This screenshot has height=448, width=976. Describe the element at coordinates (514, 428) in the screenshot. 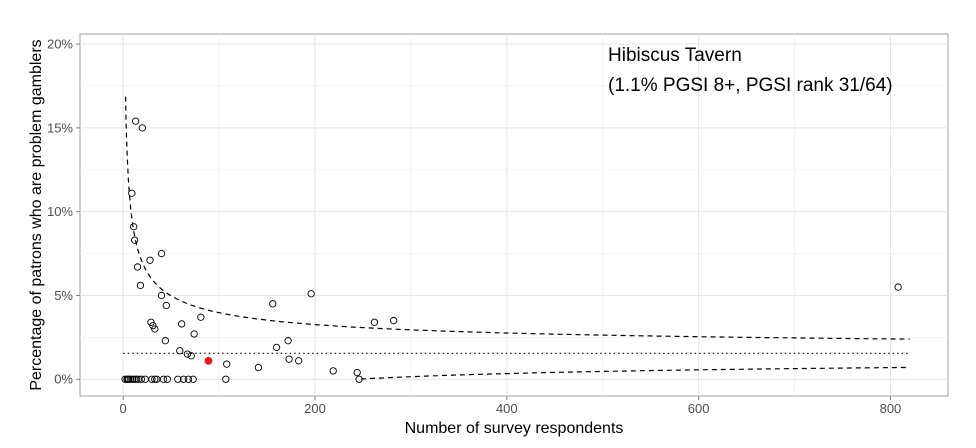

I see `x-axis-title: Number of survey respondents` at that location.